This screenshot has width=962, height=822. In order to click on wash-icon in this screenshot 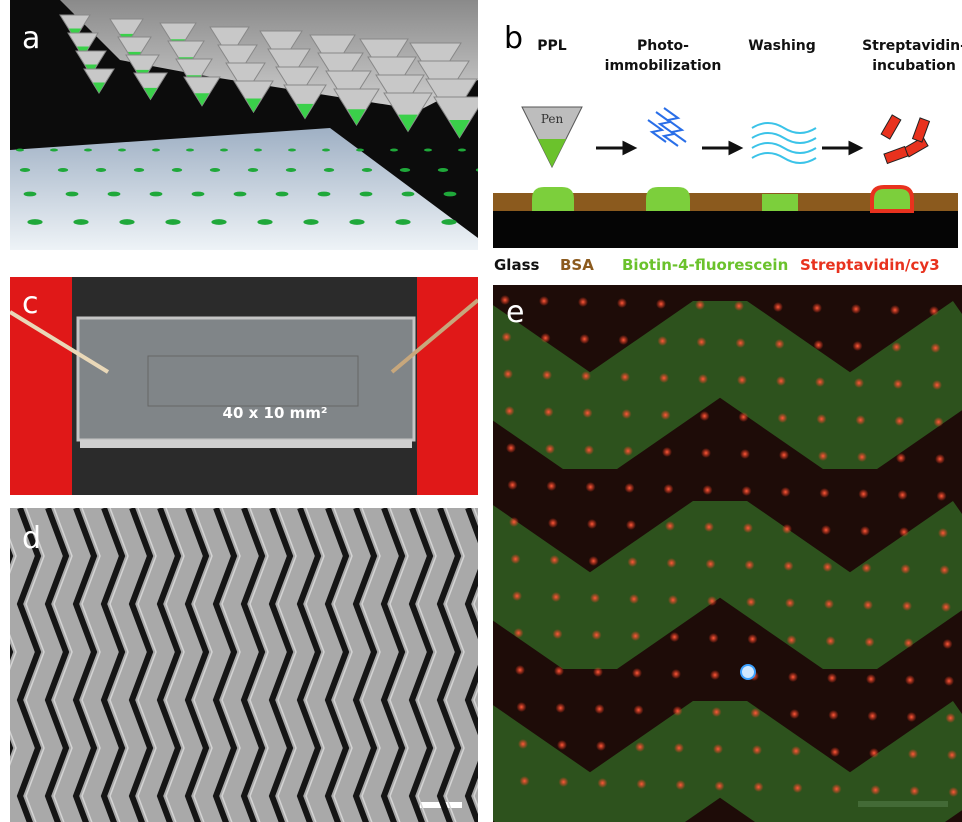, I will do `click(784, 143)`.